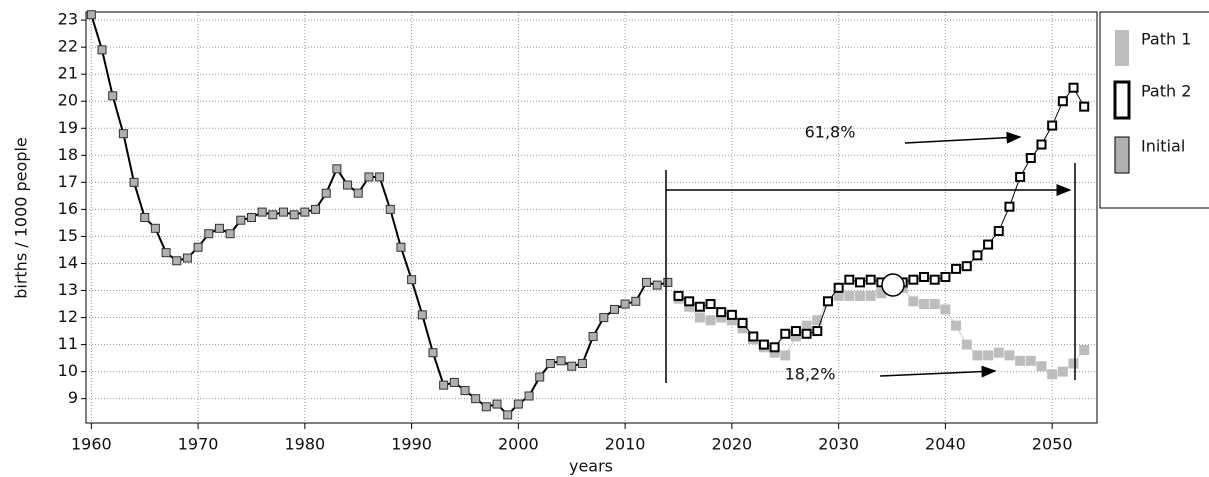 This screenshot has height=477, width=1209. What do you see at coordinates (518, 444) in the screenshot?
I see `x-tick-label: 2000` at bounding box center [518, 444].